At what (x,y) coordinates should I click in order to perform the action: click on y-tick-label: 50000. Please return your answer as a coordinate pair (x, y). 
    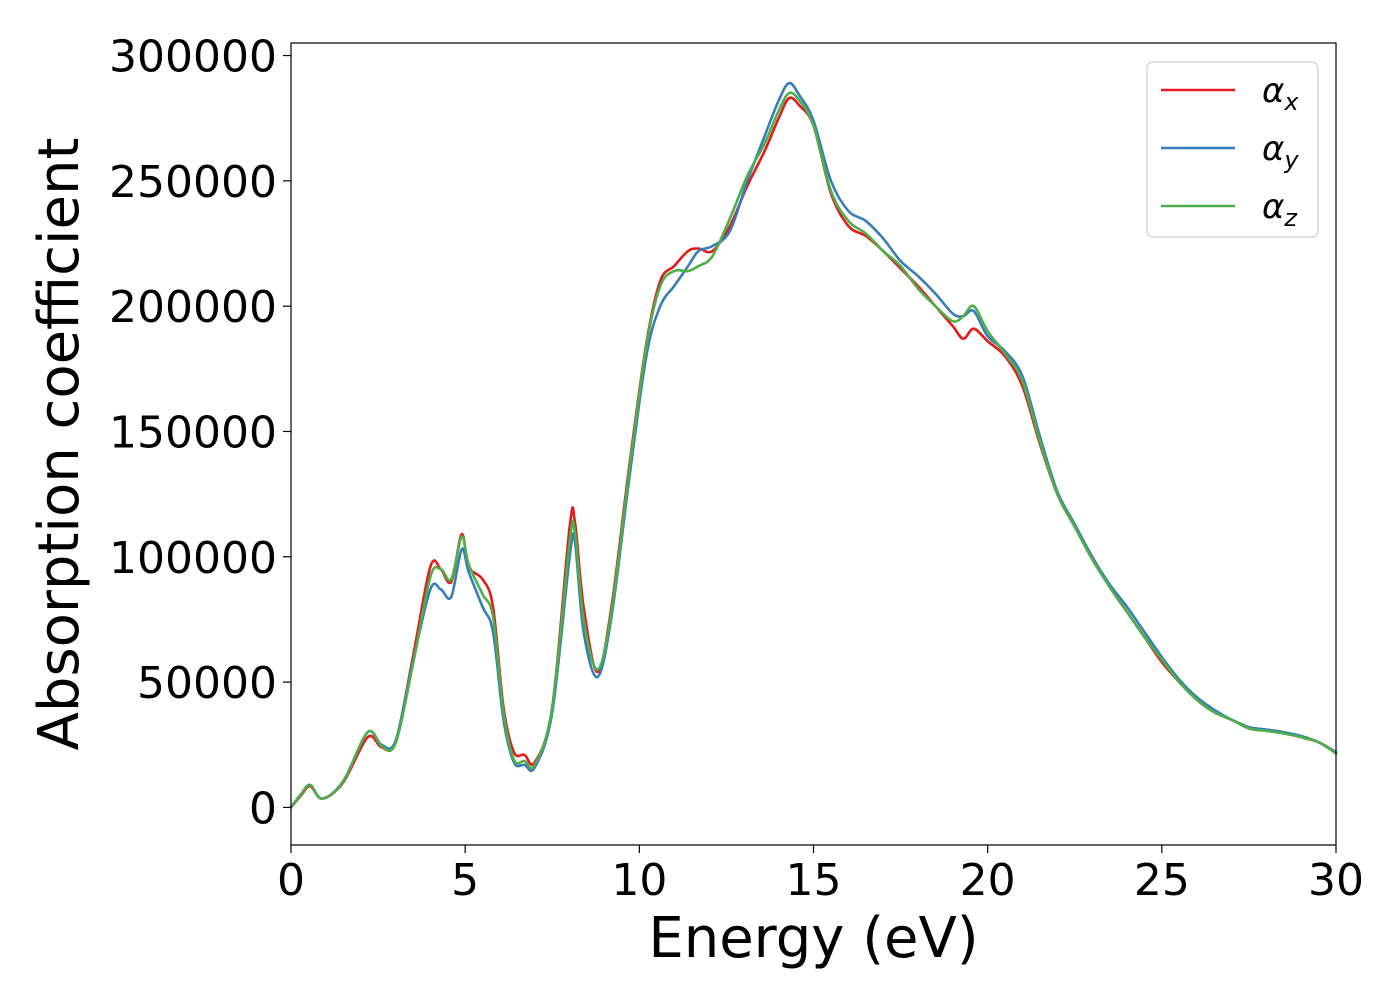
    Looking at the image, I should click on (207, 683).